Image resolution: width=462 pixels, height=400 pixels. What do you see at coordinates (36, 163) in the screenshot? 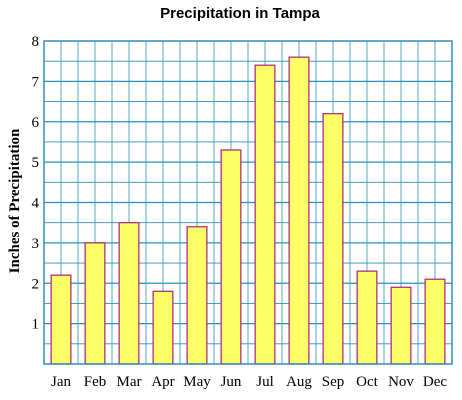
I see `y-tick-label: 5` at bounding box center [36, 163].